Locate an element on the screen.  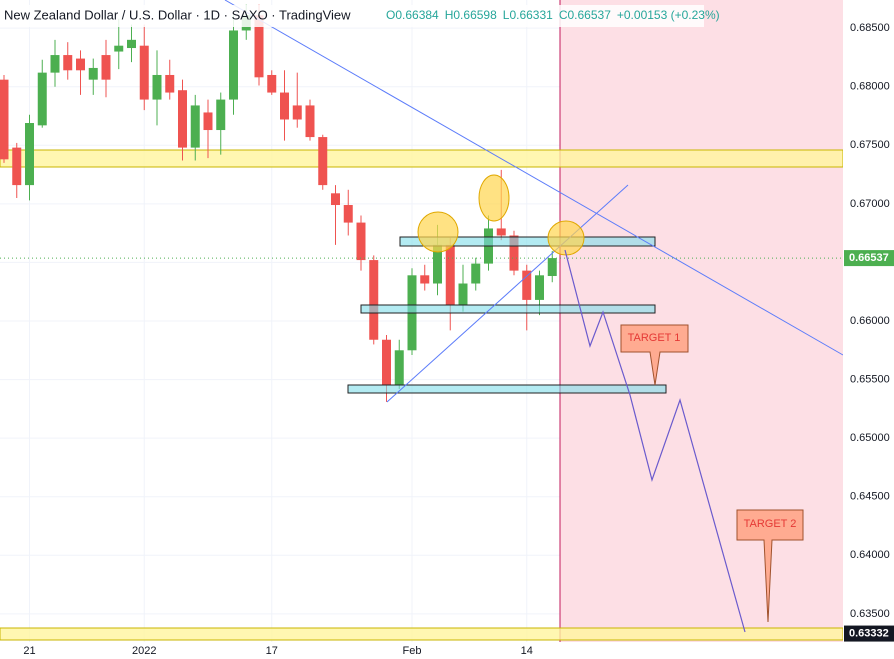
y-tick-label: 0.67000 is located at coordinates (870, 204).